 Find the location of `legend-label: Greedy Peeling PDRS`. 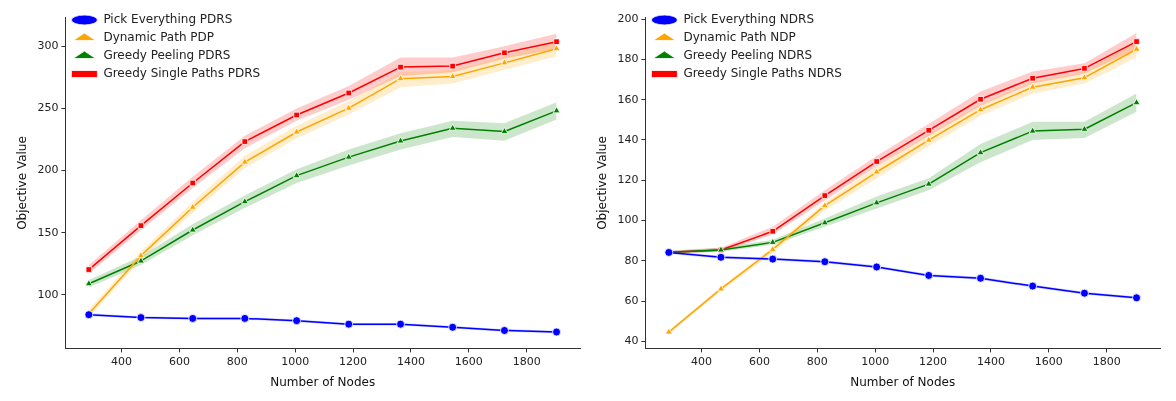

legend-label: Greedy Peeling PDRS is located at coordinates (167, 55).